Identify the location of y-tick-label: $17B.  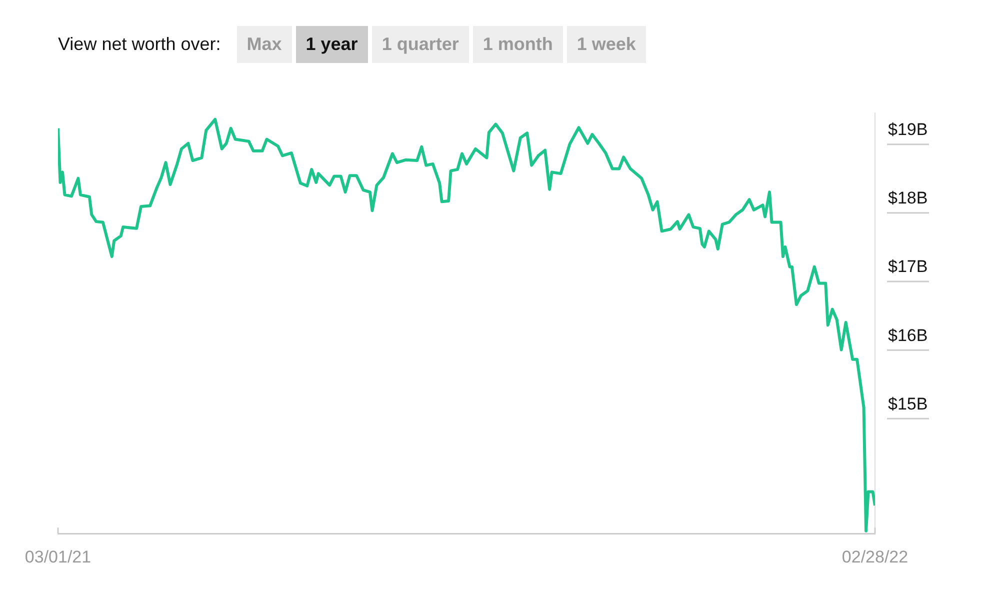
(908, 266).